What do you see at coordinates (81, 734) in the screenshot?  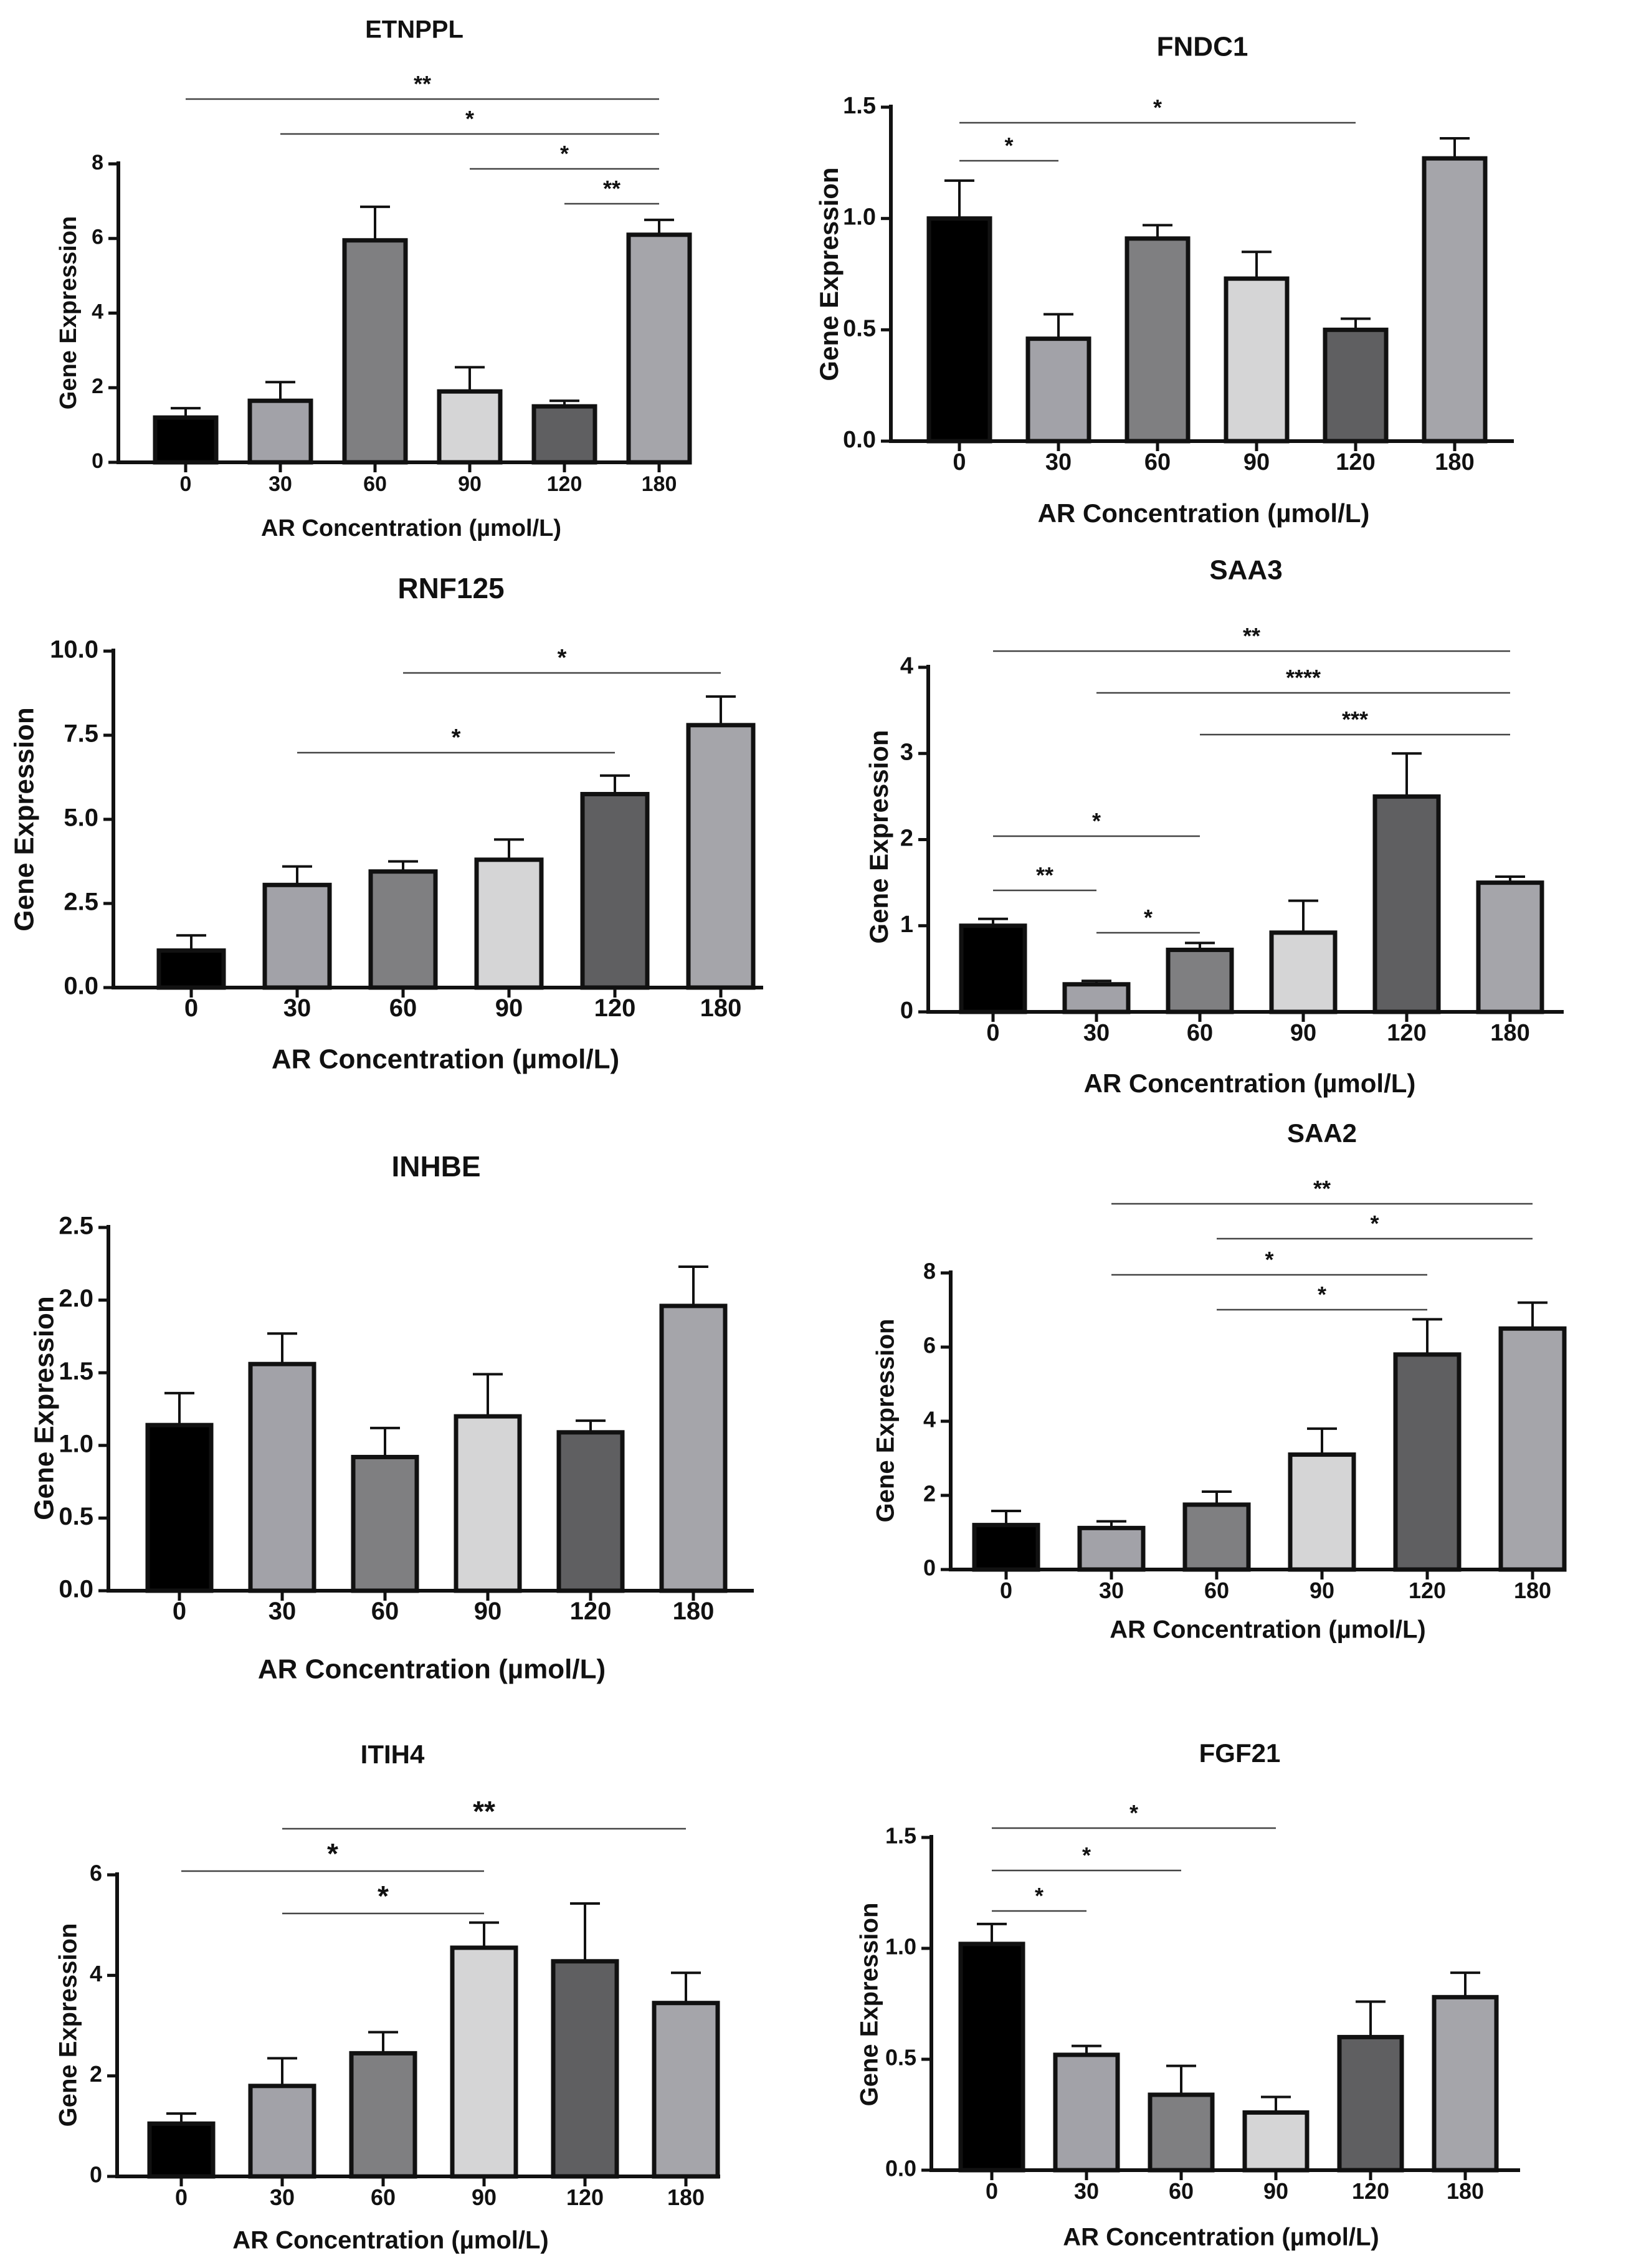 I see `y-tick-label: 7.5` at bounding box center [81, 734].